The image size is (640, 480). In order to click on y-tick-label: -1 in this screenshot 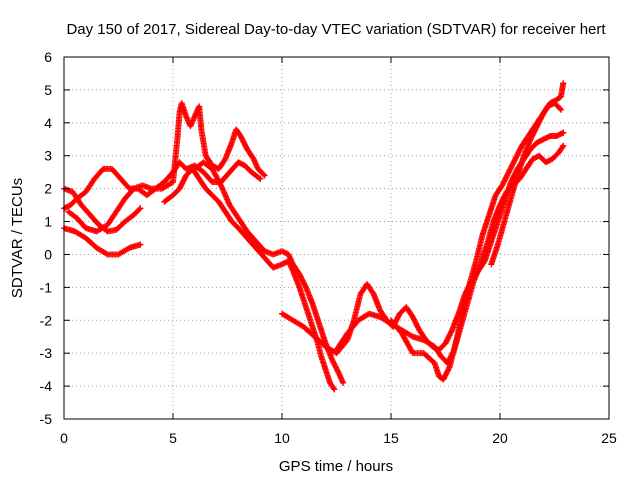, I will do `click(46, 287)`.